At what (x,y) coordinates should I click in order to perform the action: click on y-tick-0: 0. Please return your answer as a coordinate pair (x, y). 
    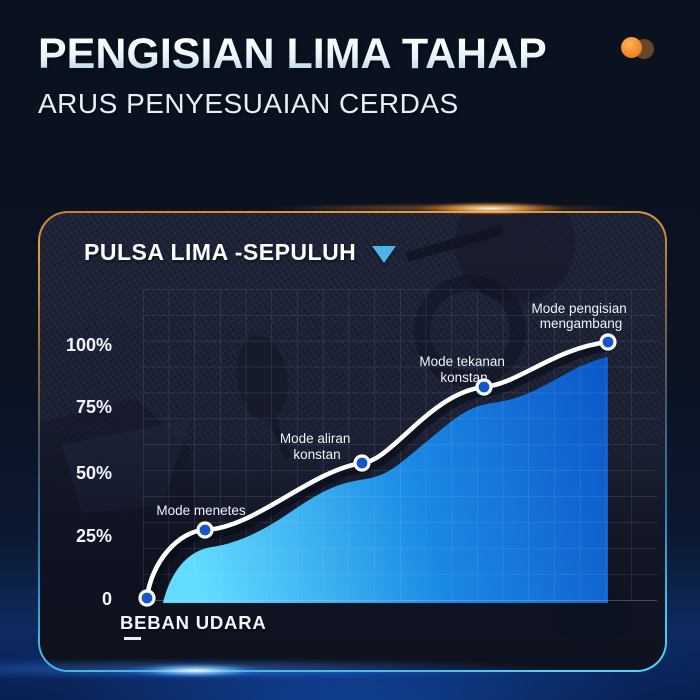
    Looking at the image, I should click on (107, 599).